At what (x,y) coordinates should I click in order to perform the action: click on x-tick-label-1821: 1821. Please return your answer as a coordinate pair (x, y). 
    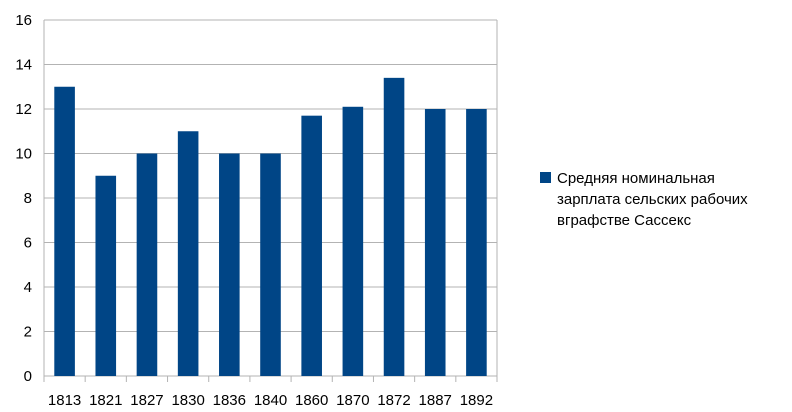
    Looking at the image, I should click on (105, 400).